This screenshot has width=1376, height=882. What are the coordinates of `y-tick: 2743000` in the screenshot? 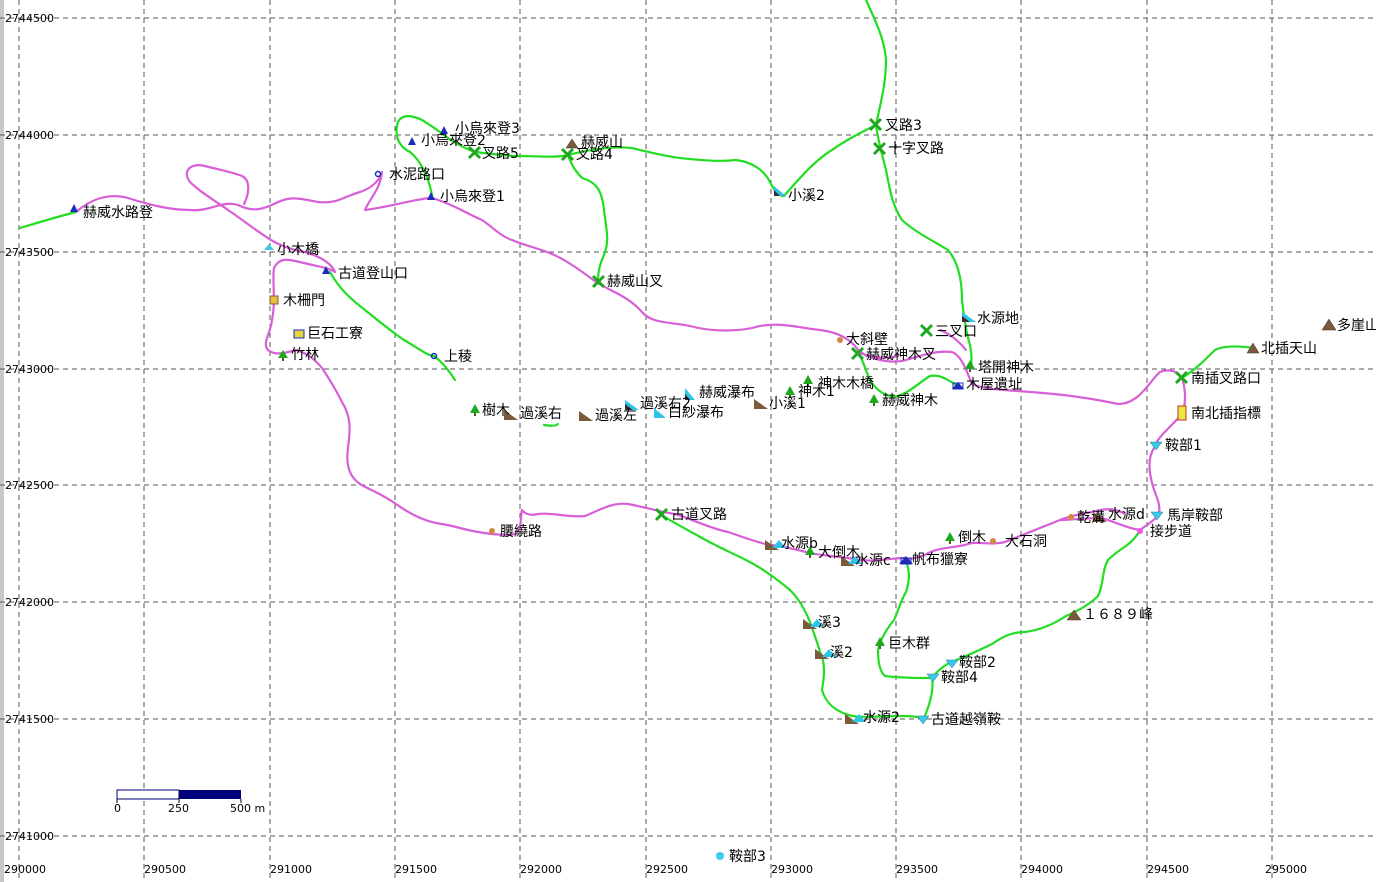 It's located at (29, 369).